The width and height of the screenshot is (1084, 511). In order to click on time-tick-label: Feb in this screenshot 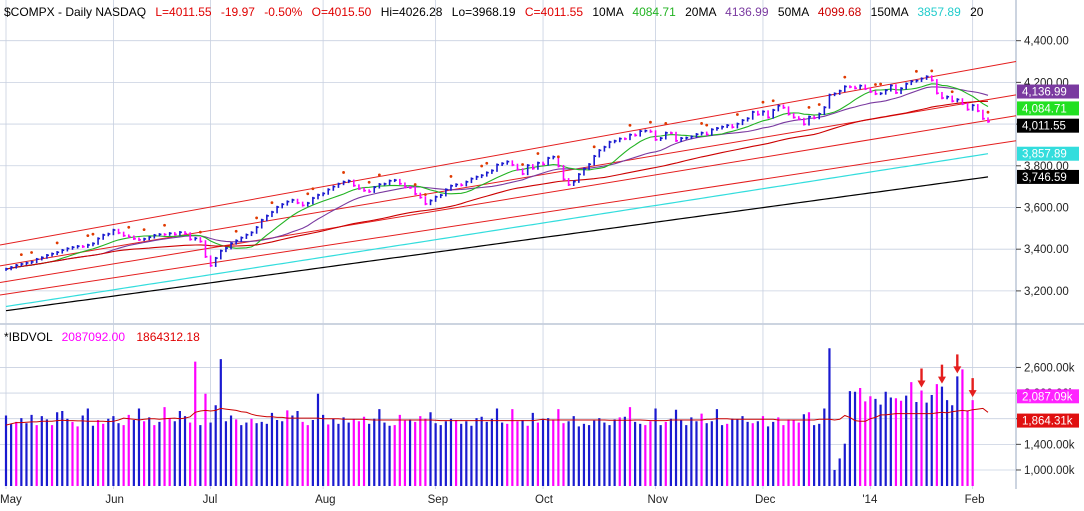, I will do `click(975, 500)`.